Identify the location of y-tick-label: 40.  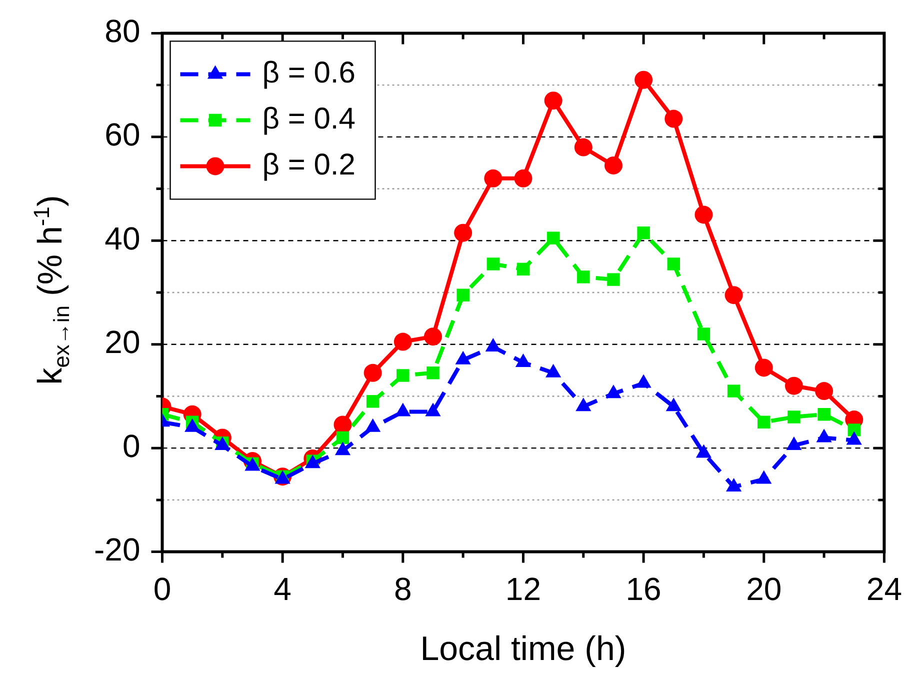
(122, 238).